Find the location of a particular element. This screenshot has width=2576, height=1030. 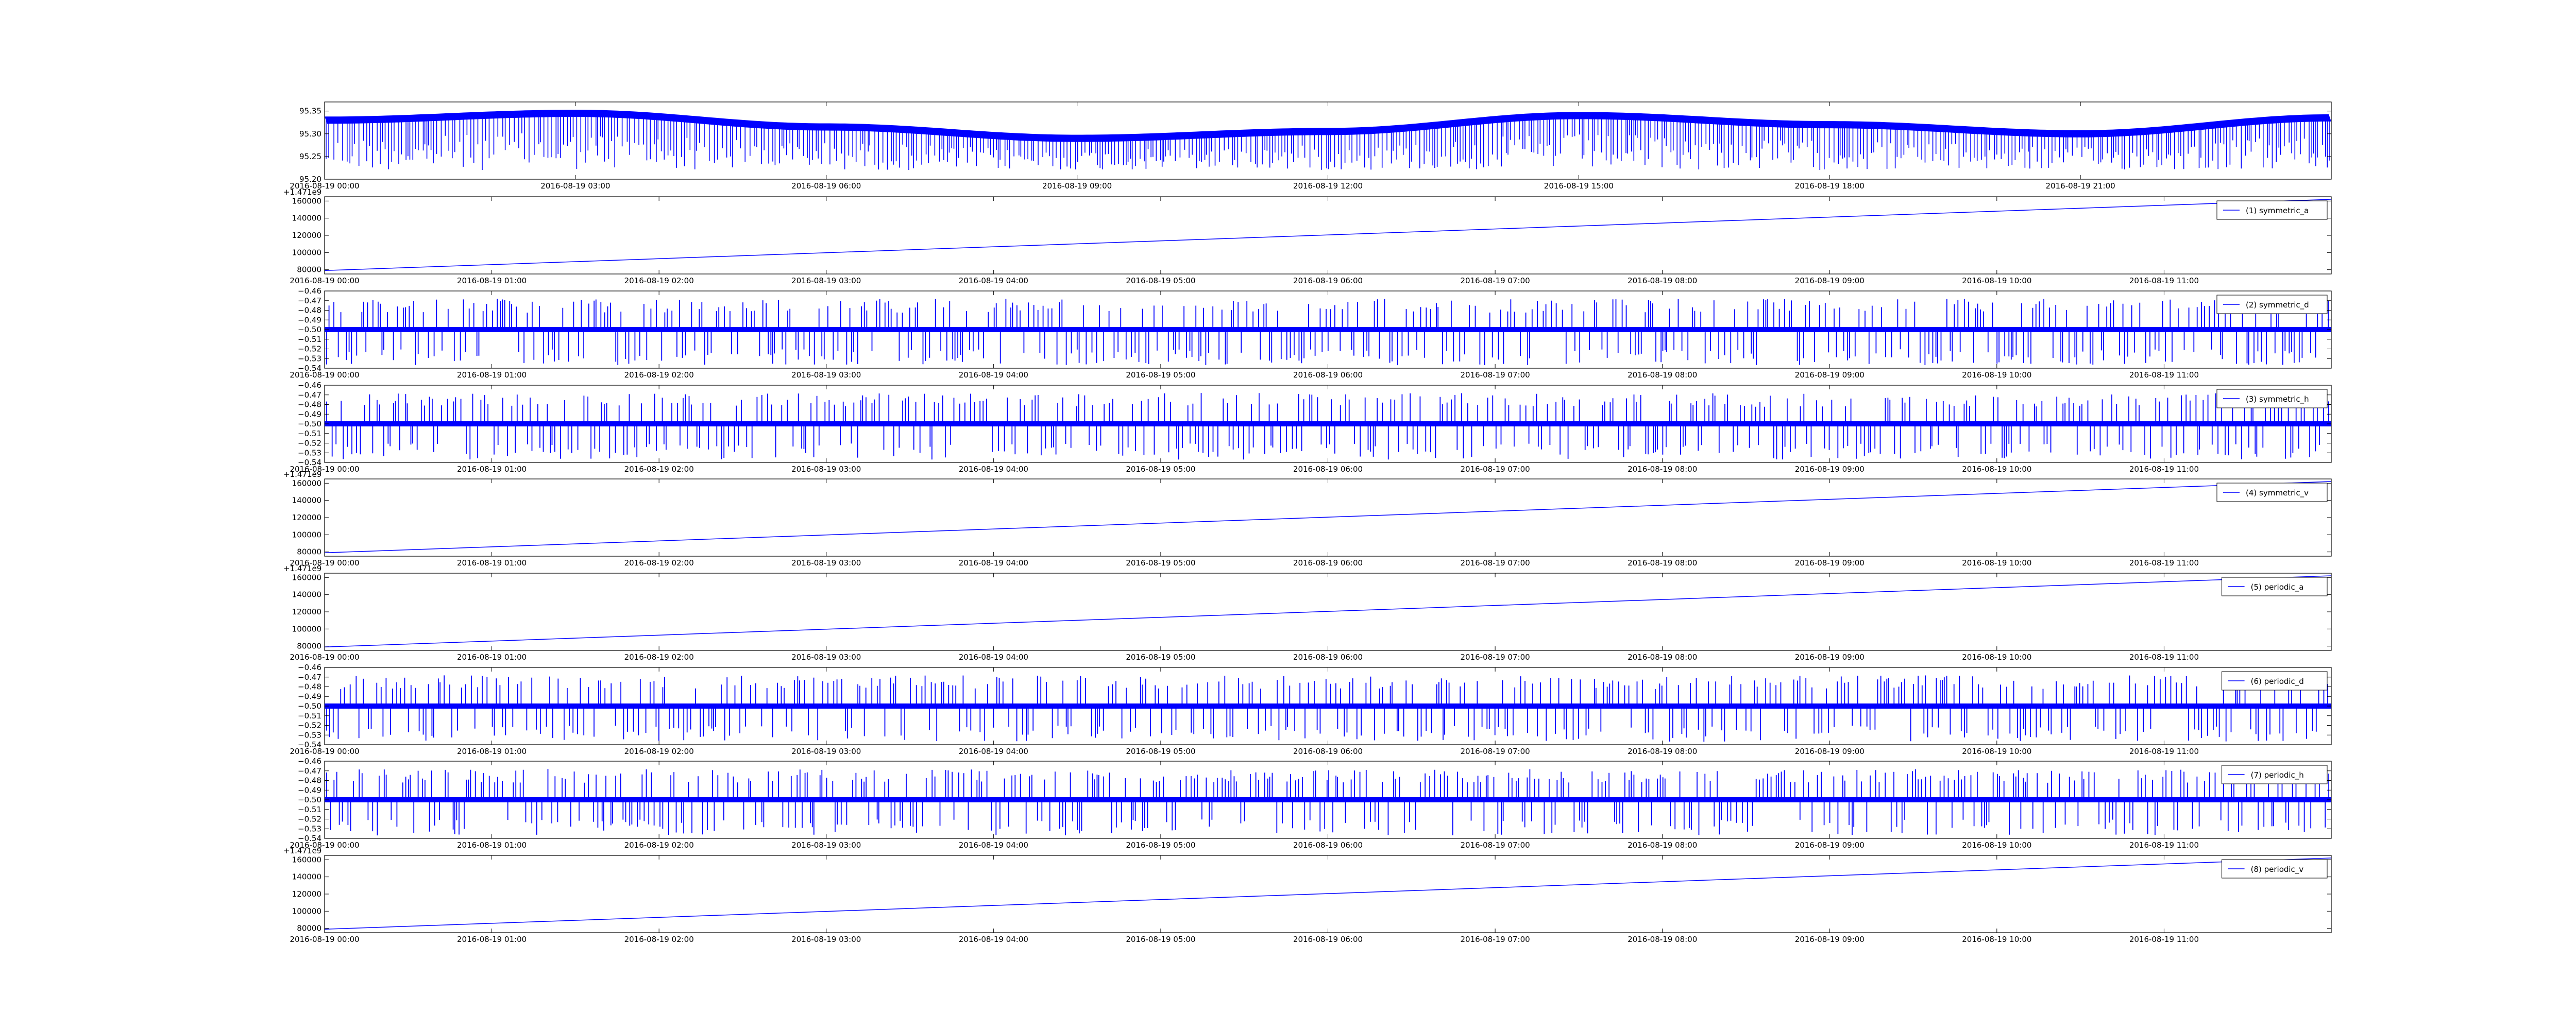

legend: (2) symmetric_d is located at coordinates (2272, 304).